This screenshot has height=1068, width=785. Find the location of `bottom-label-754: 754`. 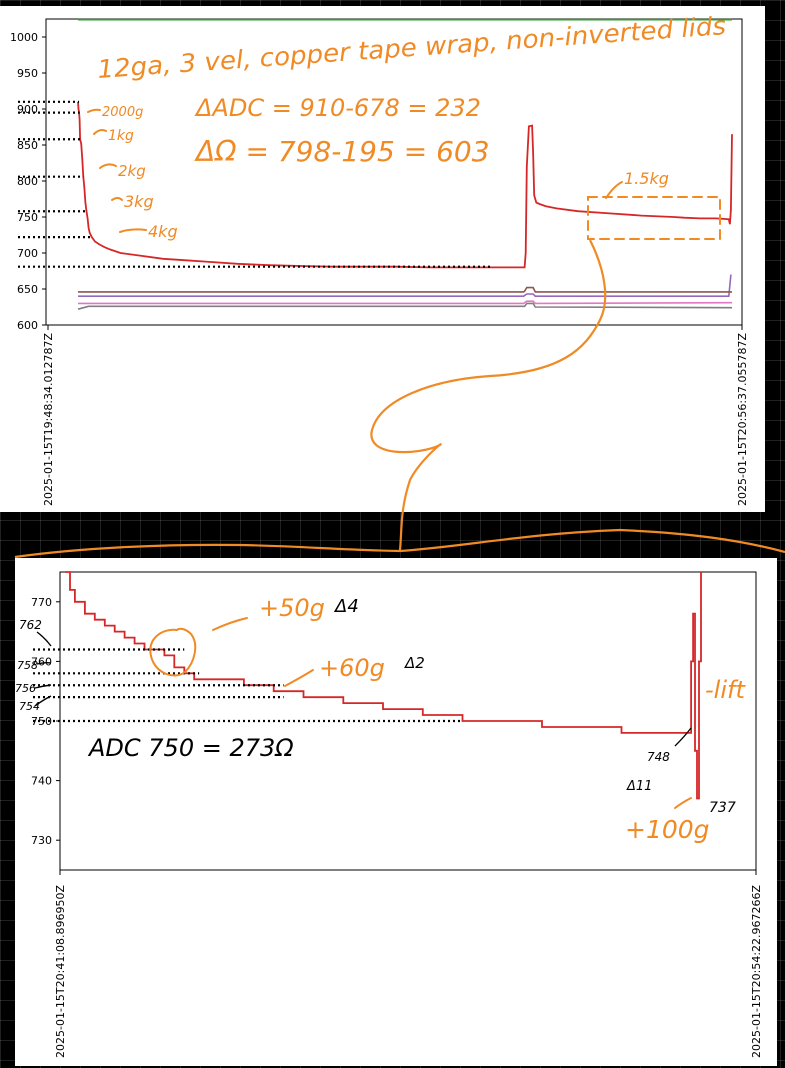

bottom-label-754: 754 is located at coordinates (29, 706).